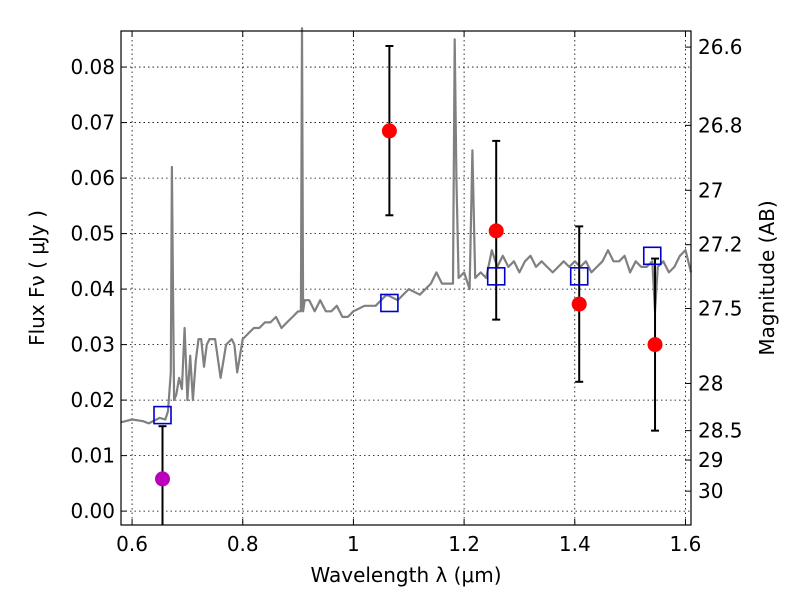 This screenshot has width=800, height=600. Describe the element at coordinates (720, 47) in the screenshot. I see `mag-tick-label: 26.6` at that location.